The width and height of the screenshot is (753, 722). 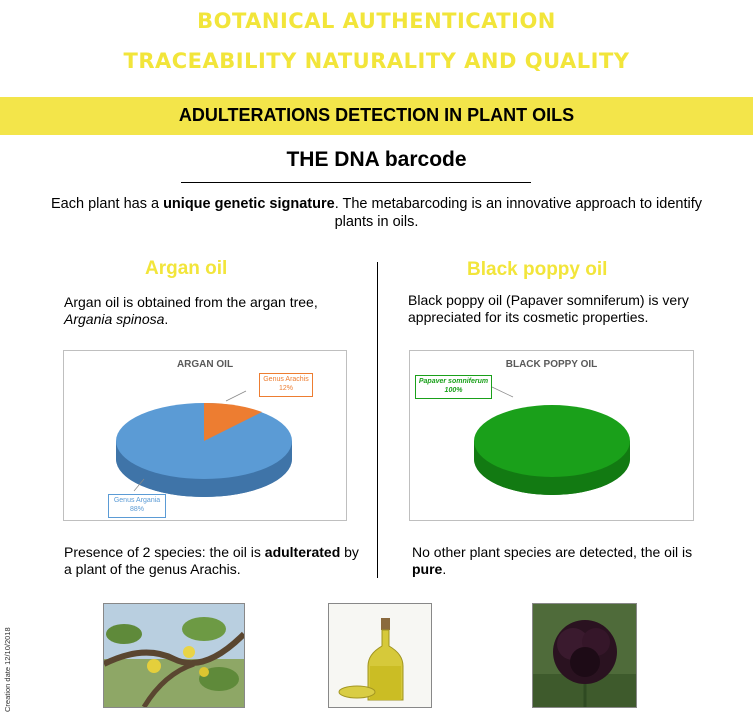 I want to click on column-divider, so click(x=377, y=420).